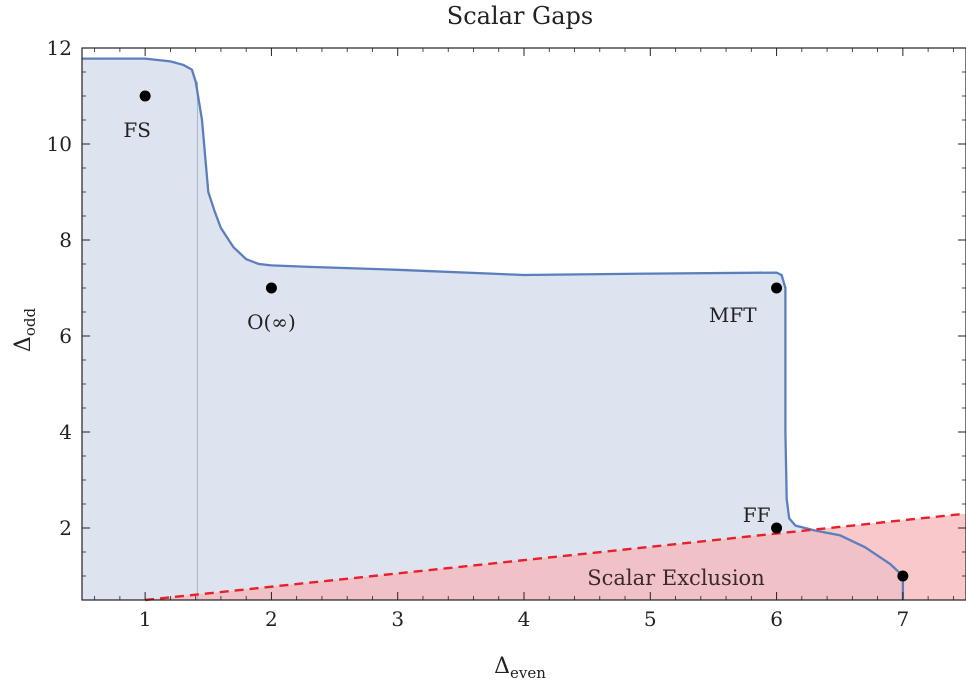 This screenshot has width=966, height=682. I want to click on x-axis-label-sub: even, so click(528, 673).